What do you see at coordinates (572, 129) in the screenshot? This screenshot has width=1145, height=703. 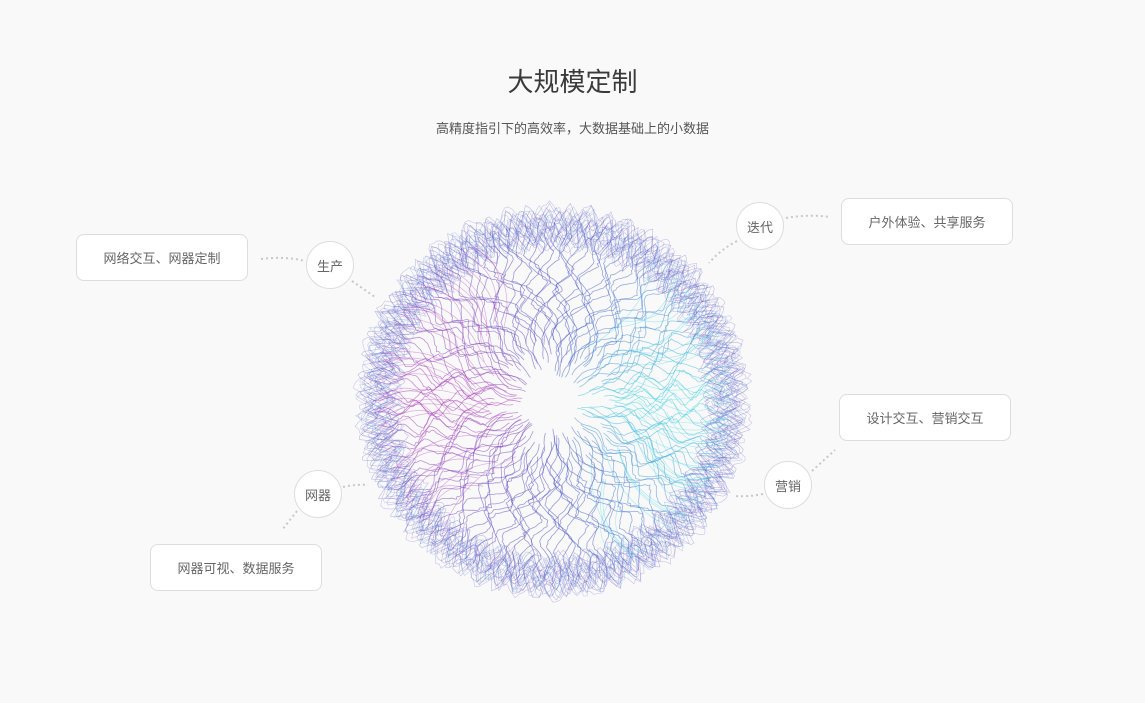 I see `page-subtitle: 高精度指引下的高效率，大数据基础上的小数据` at bounding box center [572, 129].